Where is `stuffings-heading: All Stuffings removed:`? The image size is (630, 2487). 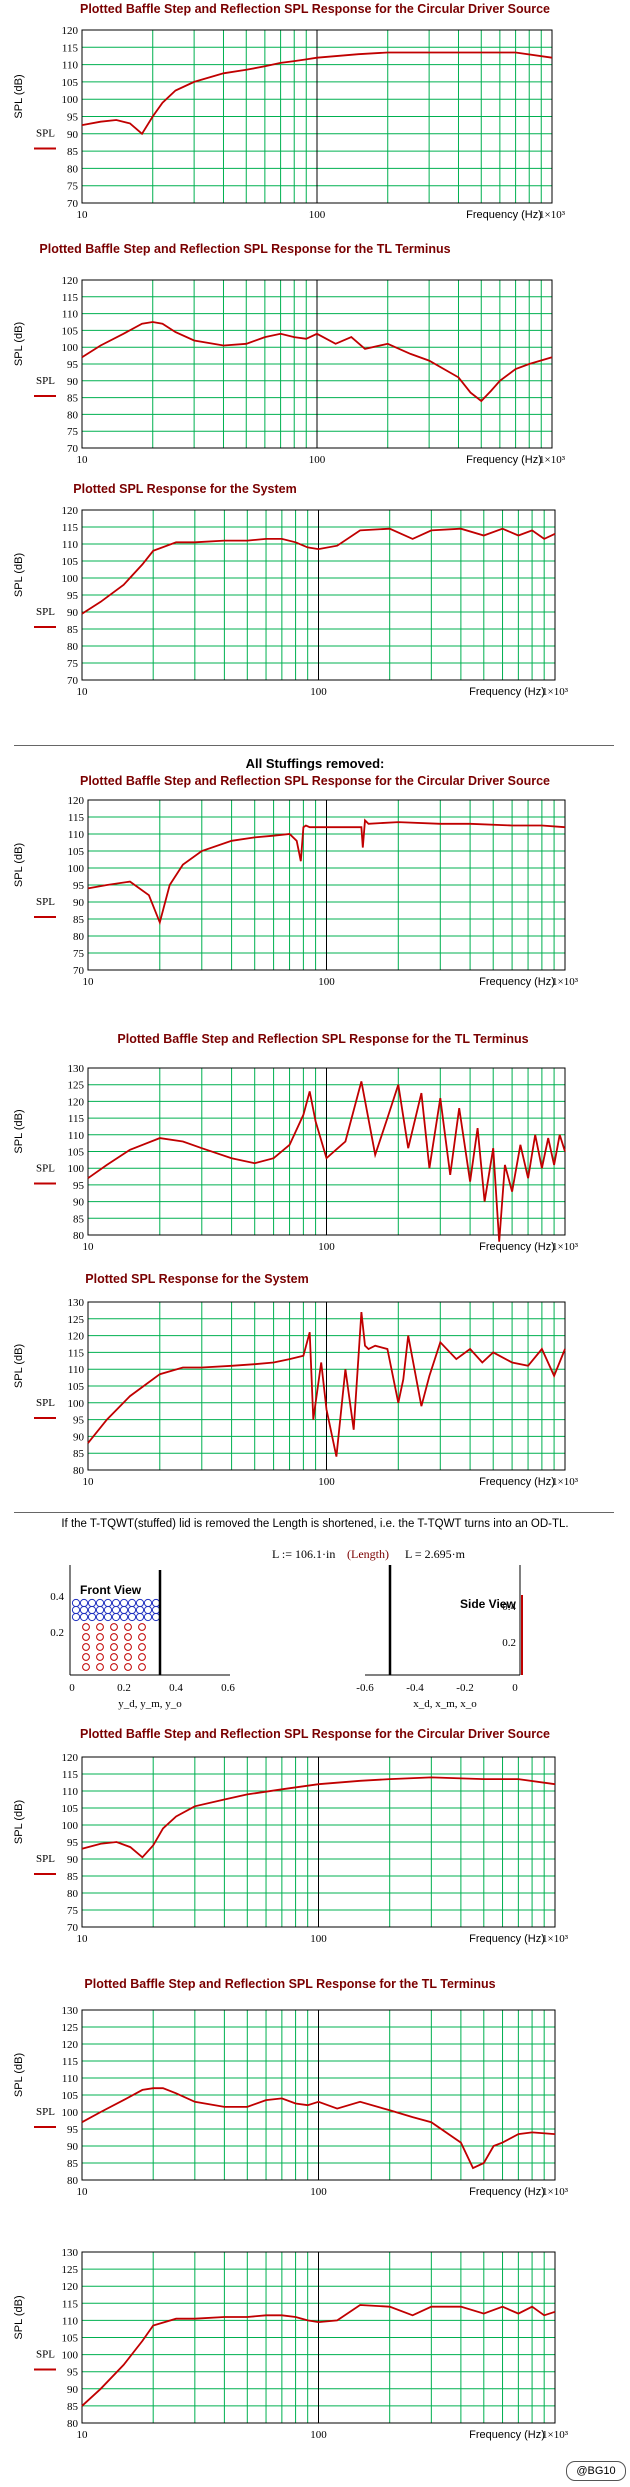 stuffings-heading: All Stuffings removed: is located at coordinates (315, 763).